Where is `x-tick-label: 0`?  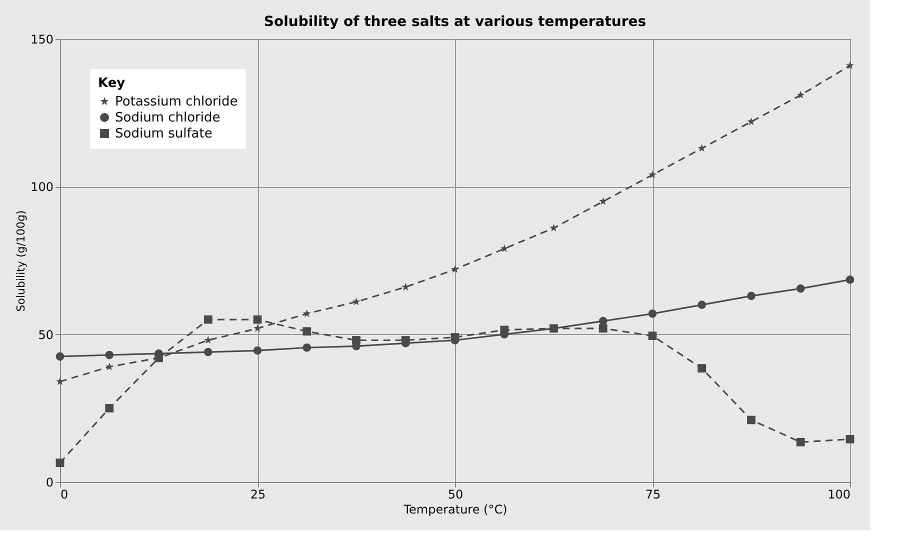 x-tick-label: 0 is located at coordinates (64, 495).